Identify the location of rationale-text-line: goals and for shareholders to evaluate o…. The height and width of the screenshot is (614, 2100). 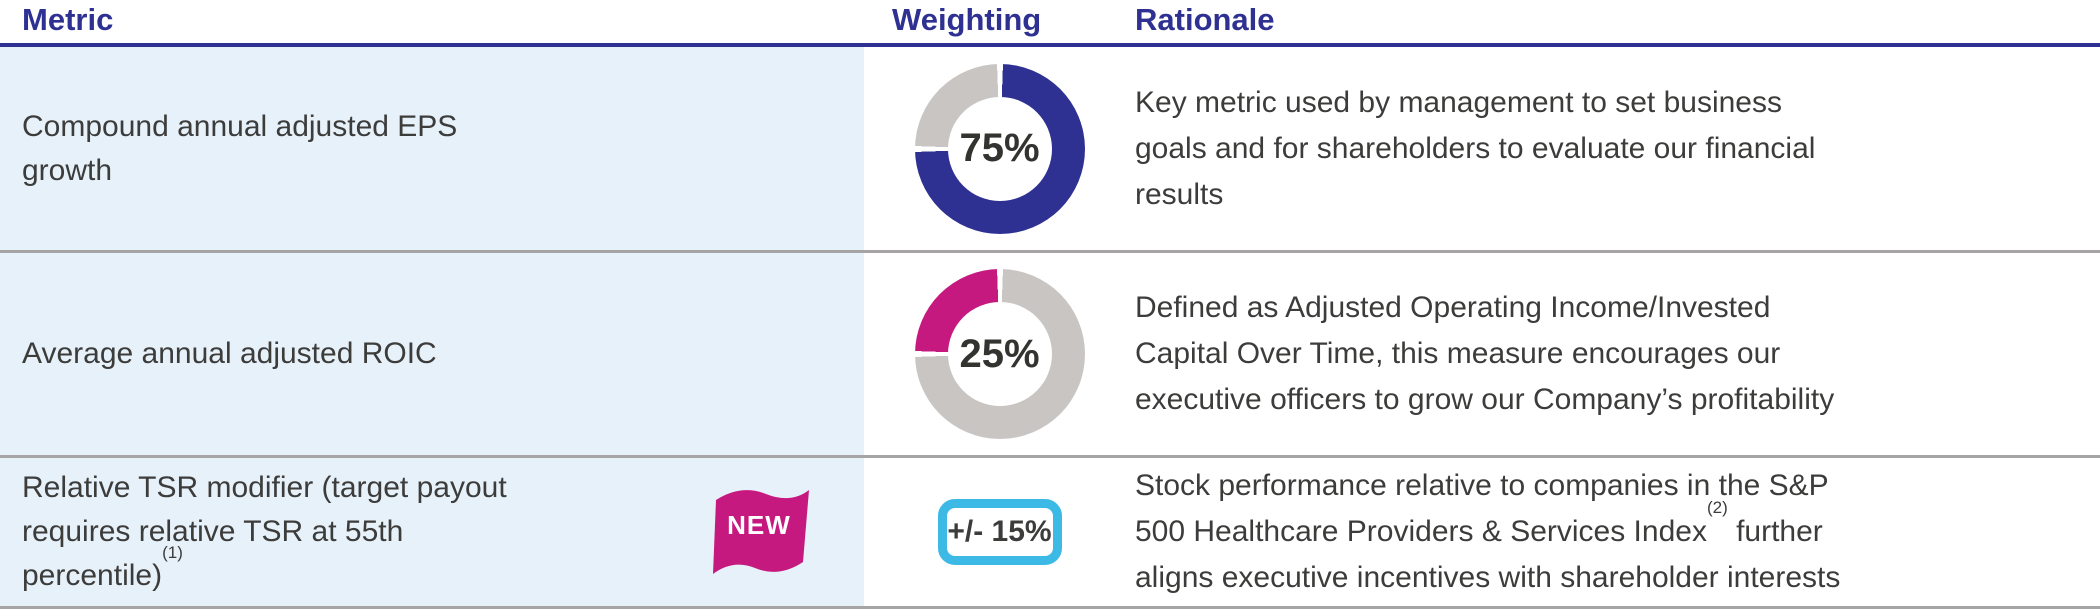
(1475, 148).